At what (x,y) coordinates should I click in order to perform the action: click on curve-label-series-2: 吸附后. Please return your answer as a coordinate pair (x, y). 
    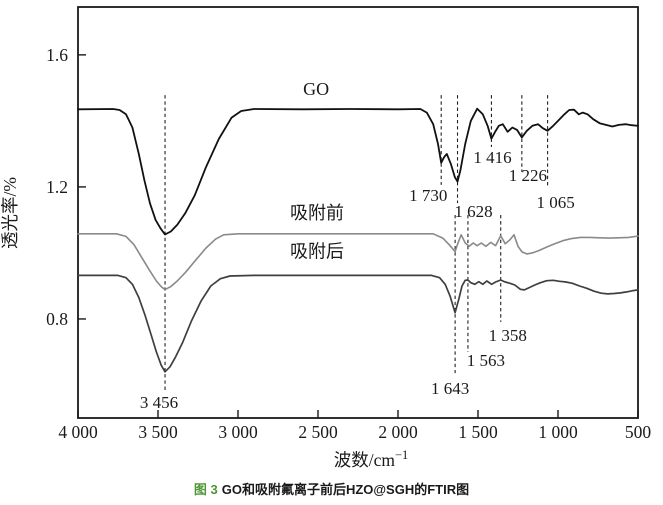
    Looking at the image, I should click on (317, 252).